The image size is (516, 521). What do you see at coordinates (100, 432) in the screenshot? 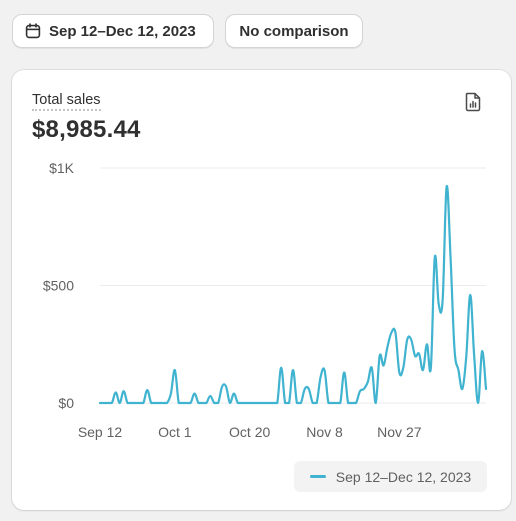
I see `x-tick-label: Sep 12` at bounding box center [100, 432].